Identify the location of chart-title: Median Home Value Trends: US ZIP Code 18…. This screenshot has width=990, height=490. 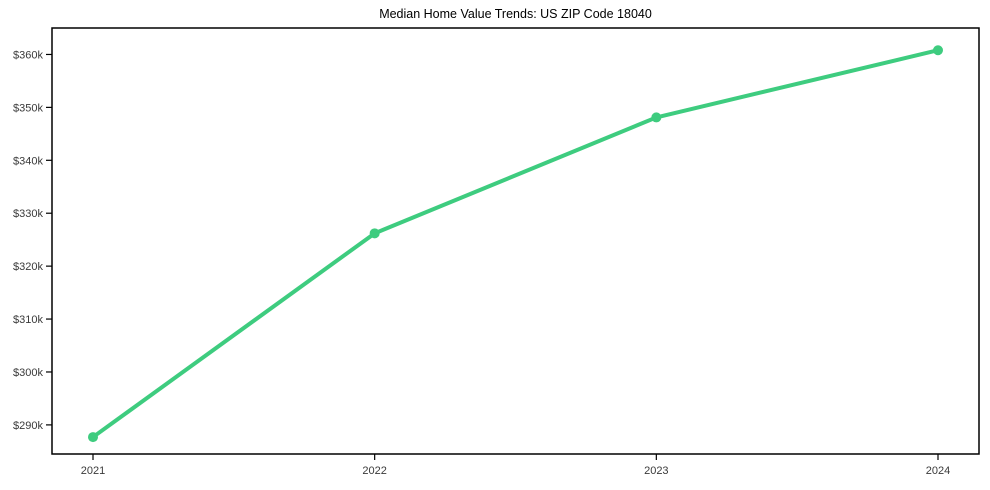
(515, 14).